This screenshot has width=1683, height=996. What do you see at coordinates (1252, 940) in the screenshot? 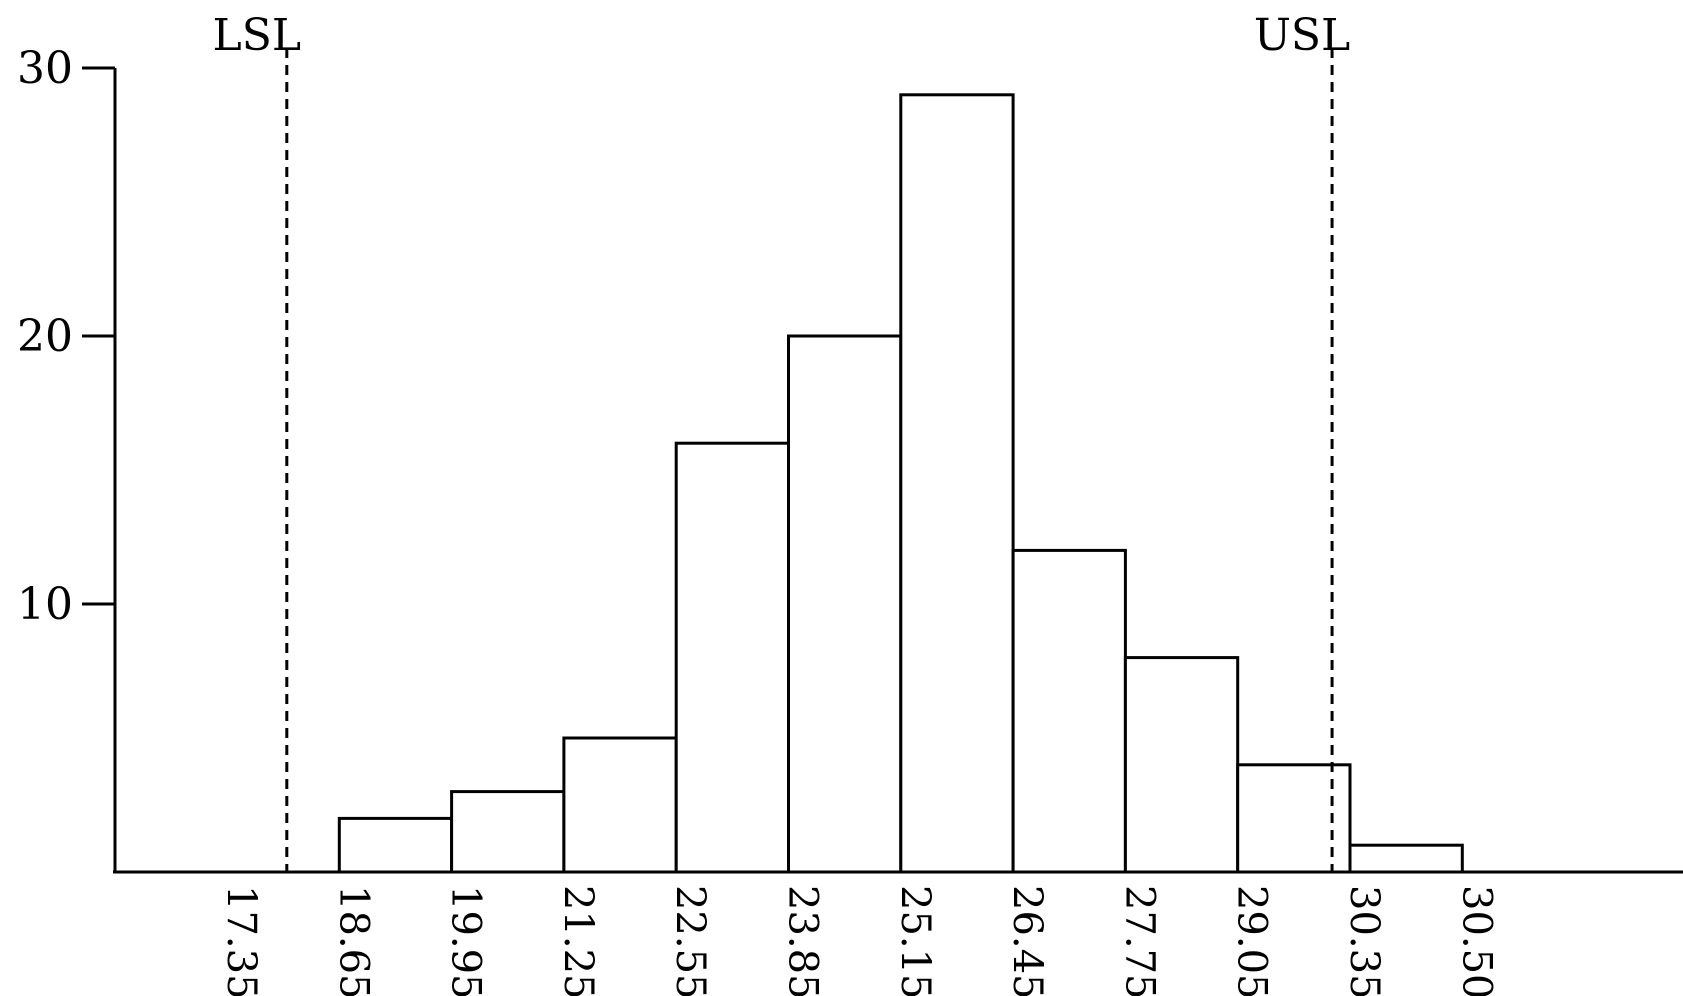
I see `x-tick-label: 29.05` at bounding box center [1252, 940].